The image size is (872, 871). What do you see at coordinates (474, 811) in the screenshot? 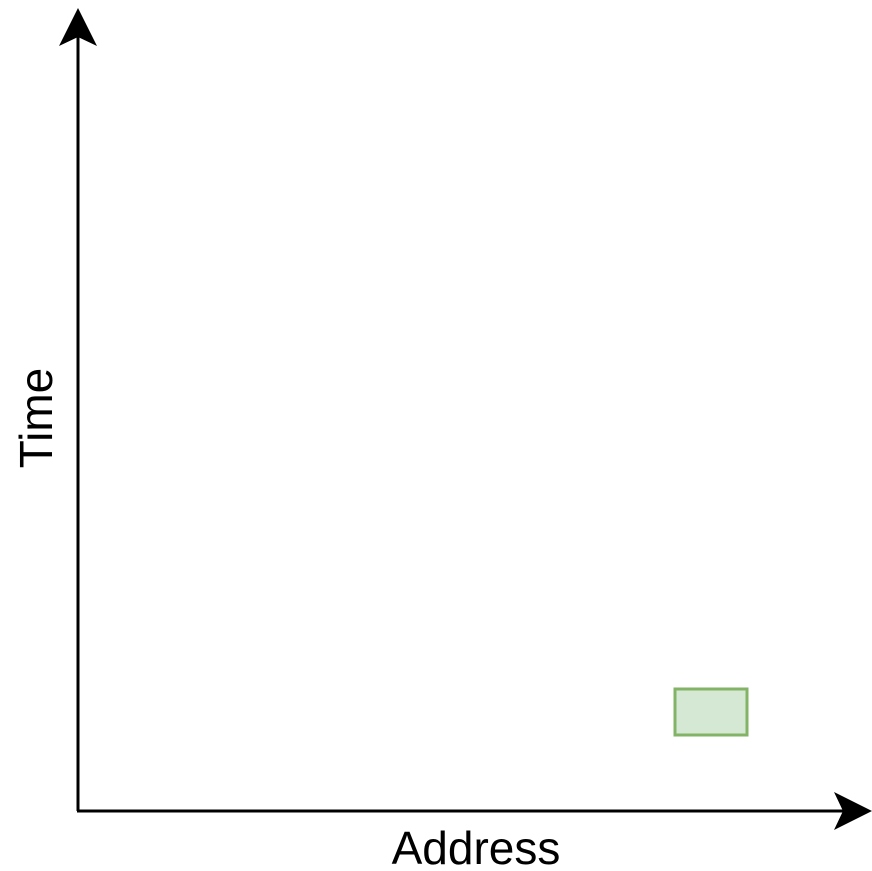
I see `x-axis` at bounding box center [474, 811].